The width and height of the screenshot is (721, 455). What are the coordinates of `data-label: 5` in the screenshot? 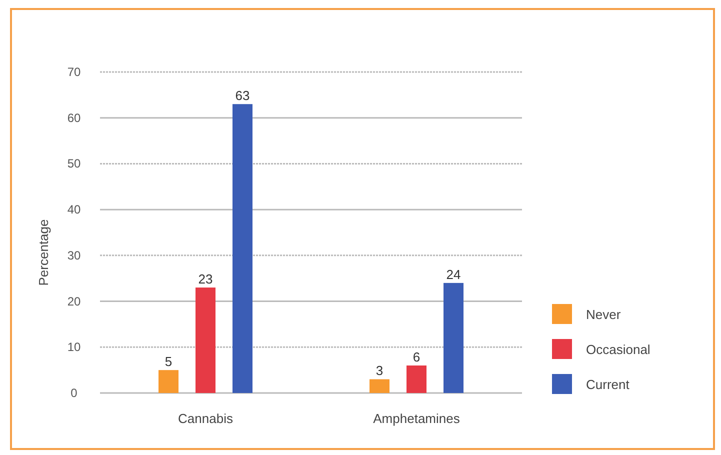 It's located at (168, 362).